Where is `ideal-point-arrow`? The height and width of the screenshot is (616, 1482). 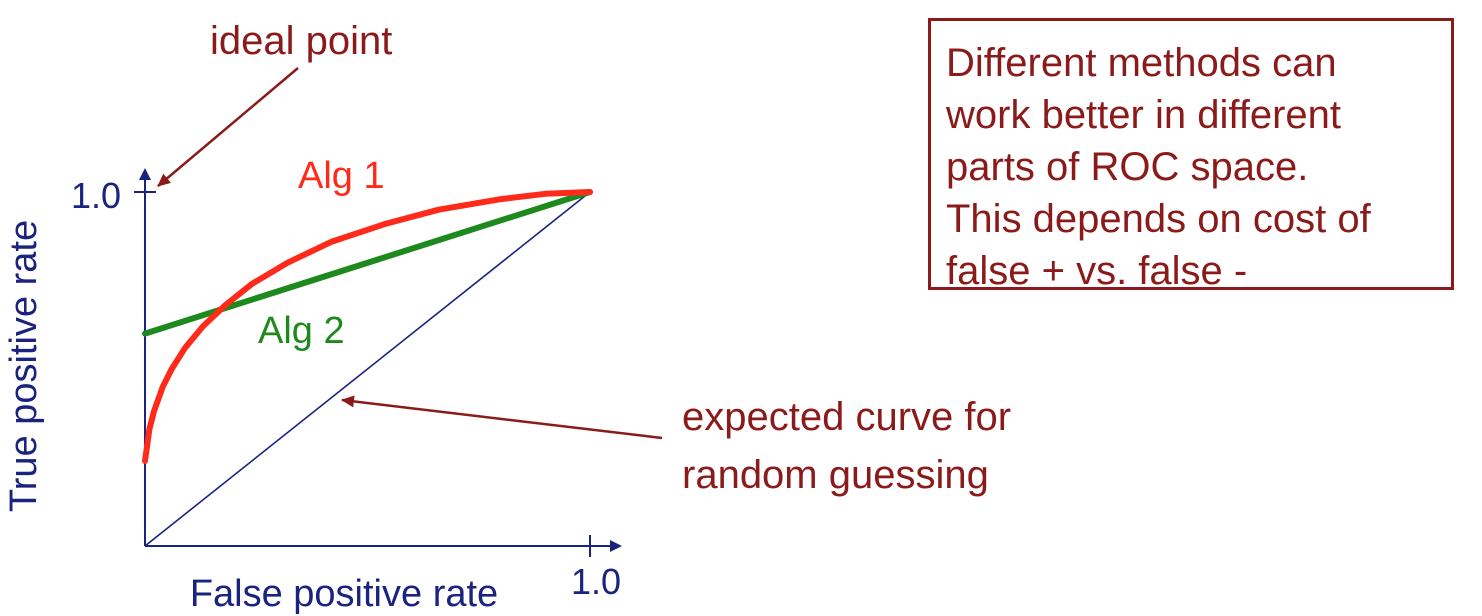
ideal-point-arrow is located at coordinates (228, 127).